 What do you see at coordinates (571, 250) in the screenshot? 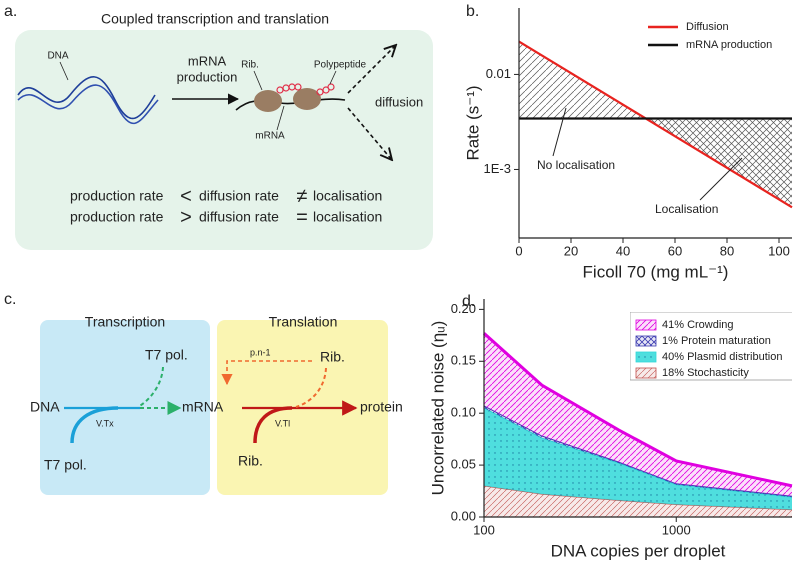
I see `x-tick-label: 20` at bounding box center [571, 250].